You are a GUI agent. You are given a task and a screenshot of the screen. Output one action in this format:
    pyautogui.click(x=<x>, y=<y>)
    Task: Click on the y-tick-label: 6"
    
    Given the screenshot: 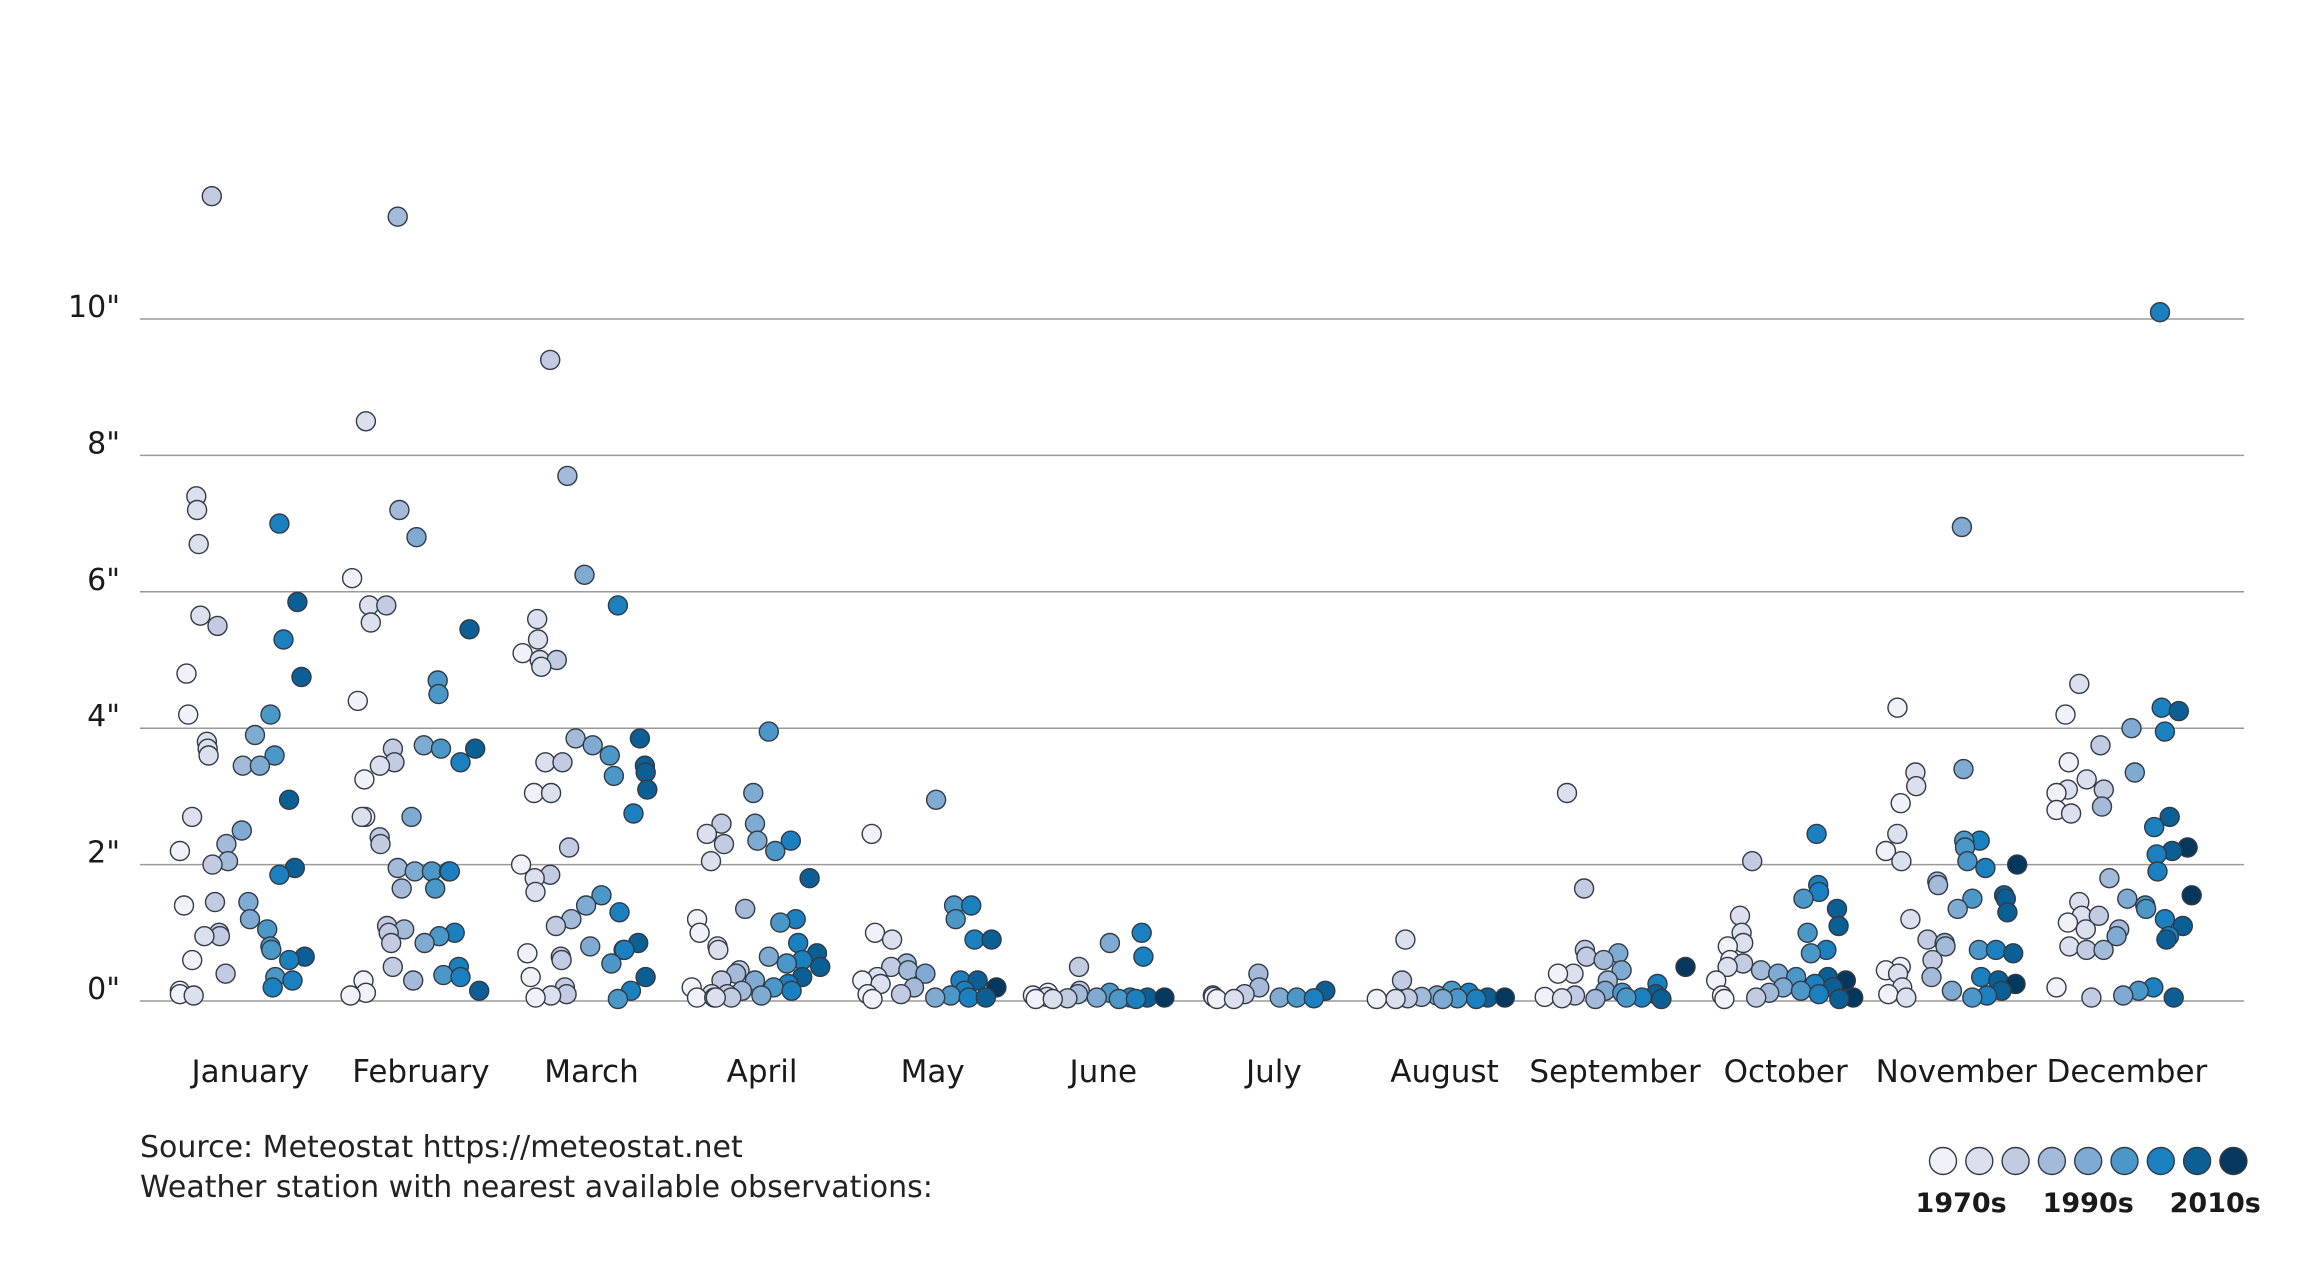 What is the action you would take?
    pyautogui.click(x=103, y=580)
    